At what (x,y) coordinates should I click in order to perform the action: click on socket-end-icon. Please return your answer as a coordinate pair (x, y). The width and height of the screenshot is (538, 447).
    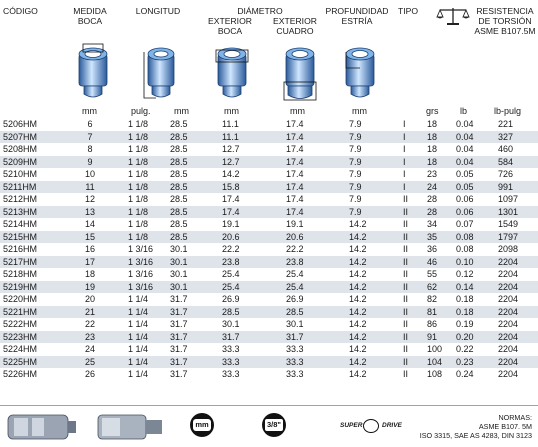
    Looking at the image, I should click on (129, 427).